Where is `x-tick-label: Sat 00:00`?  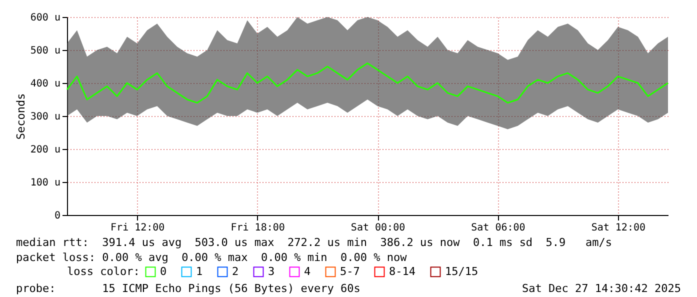 x-tick-label: Sat 00:00 is located at coordinates (378, 228).